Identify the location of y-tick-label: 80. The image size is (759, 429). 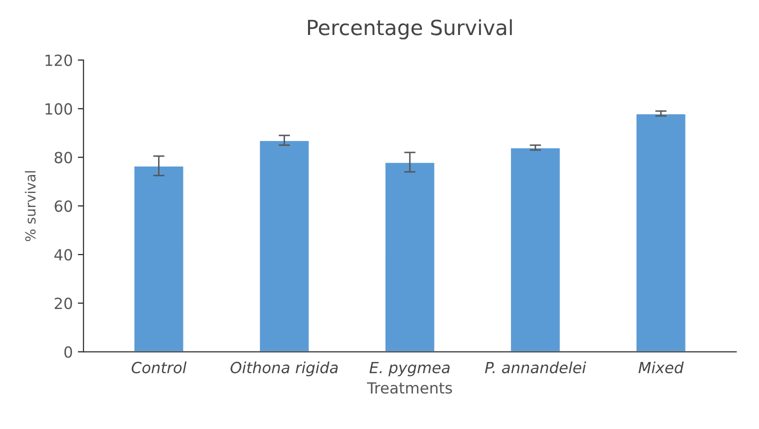
(63, 158).